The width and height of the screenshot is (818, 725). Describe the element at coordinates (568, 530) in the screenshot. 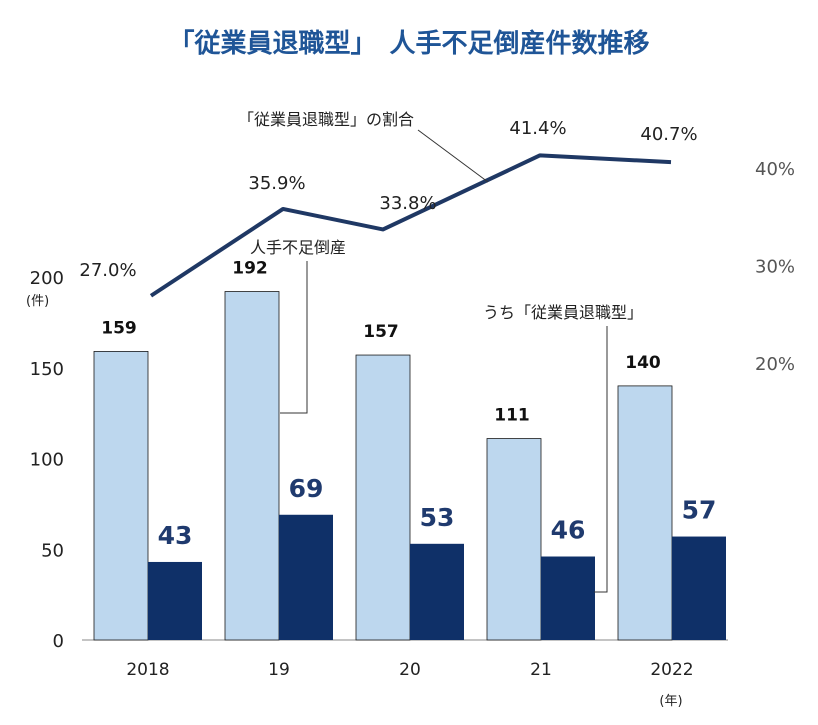

I see `bar-employee-resignation-value-label: 46` at that location.